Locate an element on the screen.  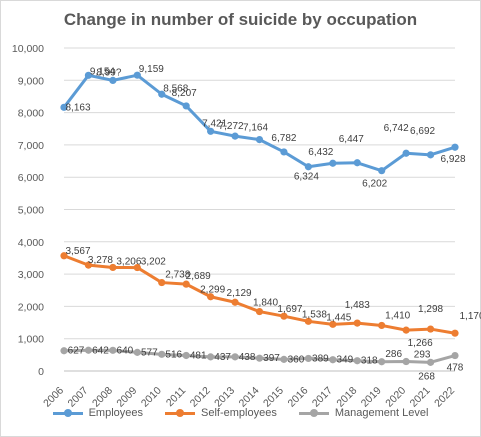
y-tick-label: 3,000 is located at coordinates (31, 275).